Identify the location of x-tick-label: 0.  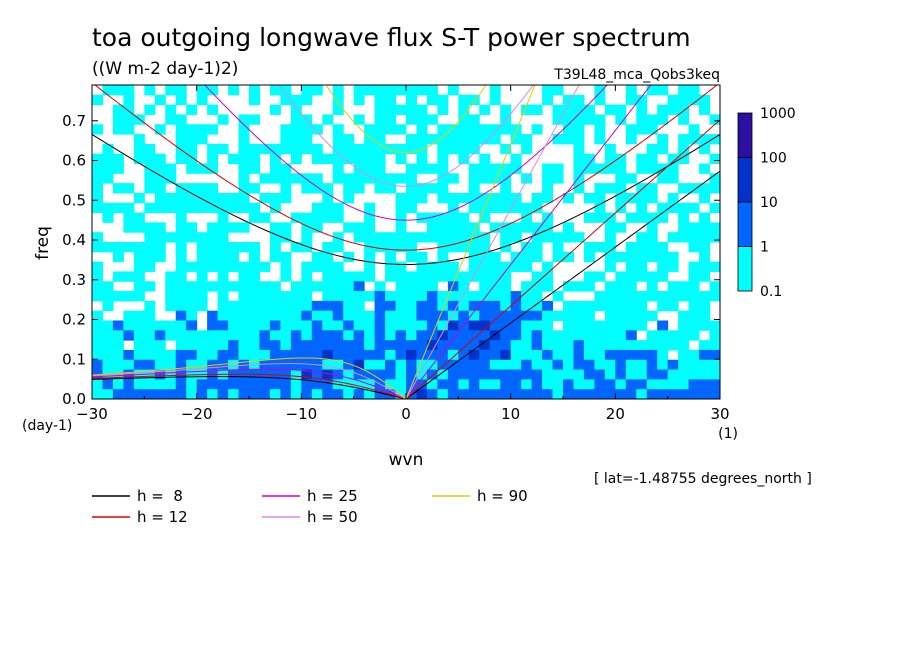
(406, 414).